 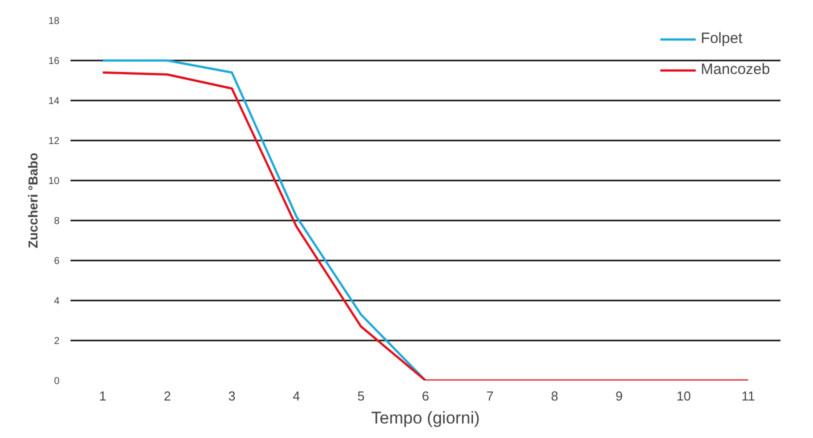 I want to click on x-axis-title: Tempo (giorni), so click(x=425, y=418).